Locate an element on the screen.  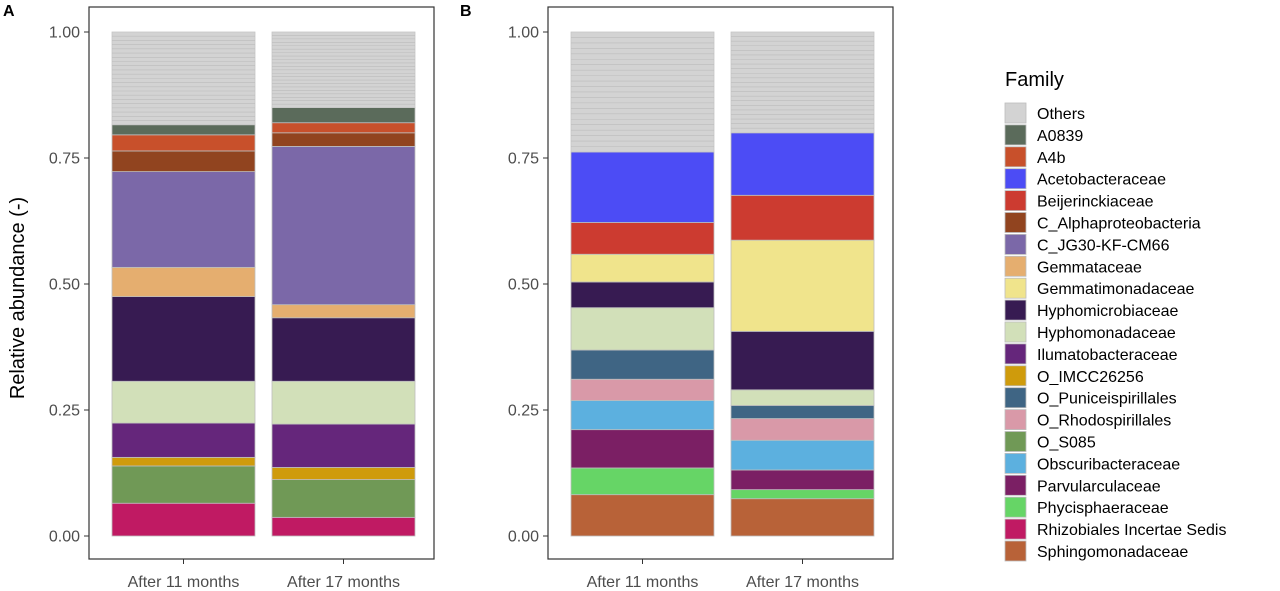
y-tick-label: 0.50 is located at coordinates (523, 285).